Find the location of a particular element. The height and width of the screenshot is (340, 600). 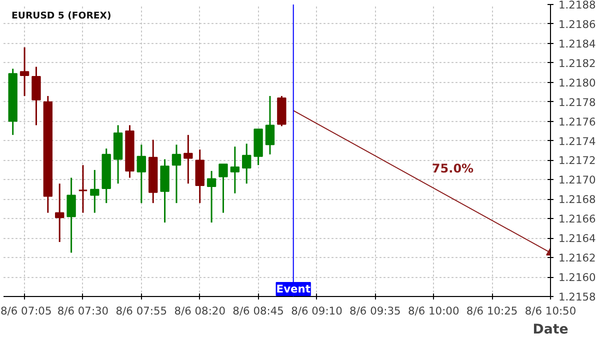

y-tick-label: 1.2178 is located at coordinates (577, 102).